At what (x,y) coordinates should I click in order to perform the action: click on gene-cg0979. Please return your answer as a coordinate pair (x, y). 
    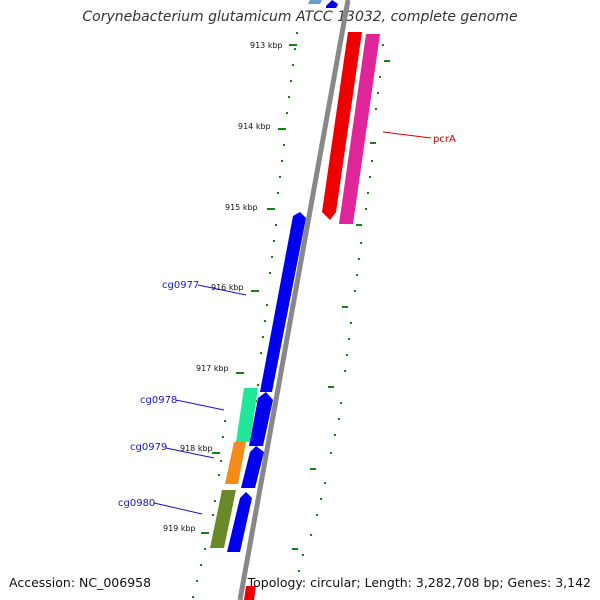
    Looking at the image, I should click on (235, 463).